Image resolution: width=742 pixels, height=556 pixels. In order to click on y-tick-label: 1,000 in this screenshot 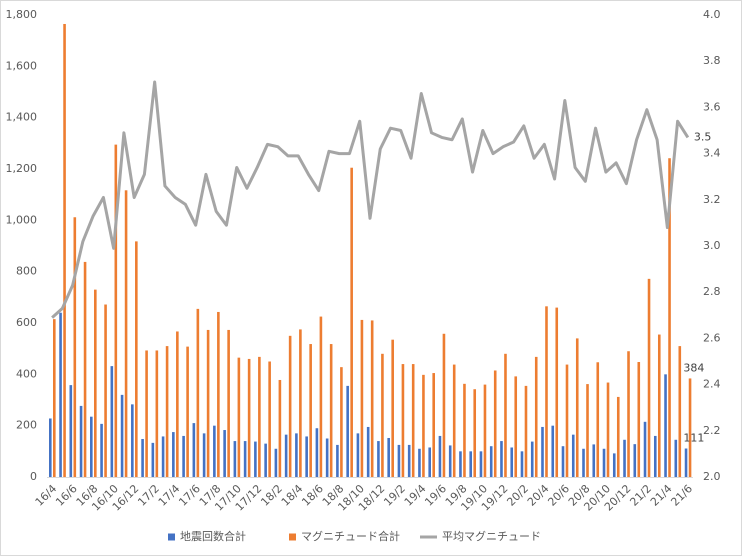, I will do `click(22, 219)`.